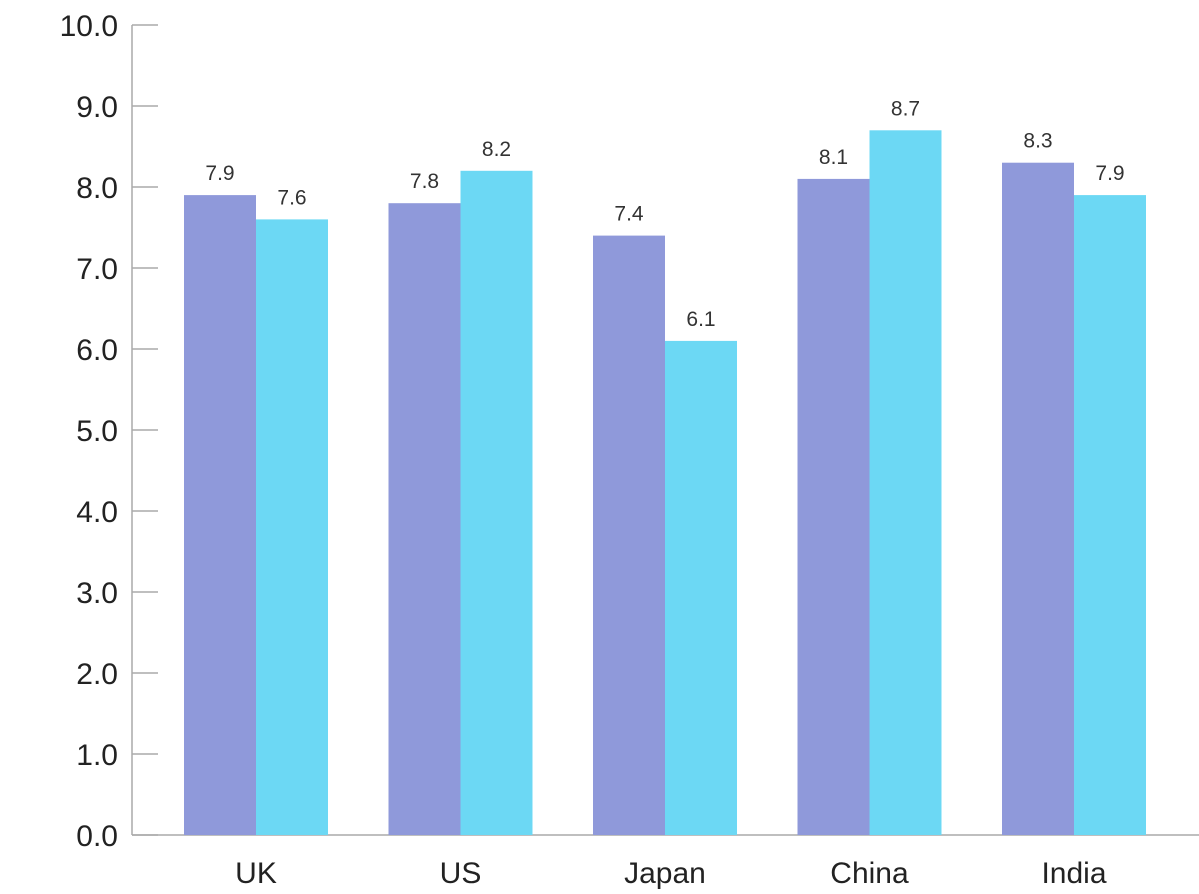 This screenshot has width=1199, height=894. Describe the element at coordinates (97, 107) in the screenshot. I see `y-tick-label: 9.0` at that location.